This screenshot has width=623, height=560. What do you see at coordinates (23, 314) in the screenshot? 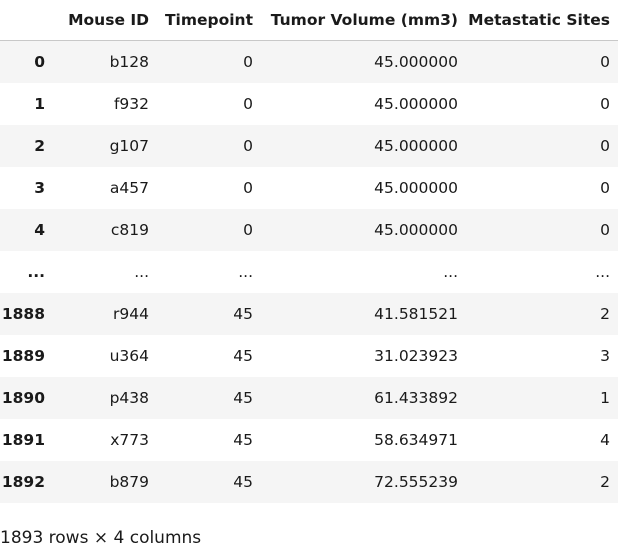
I see `row-index: 1888` at bounding box center [23, 314].